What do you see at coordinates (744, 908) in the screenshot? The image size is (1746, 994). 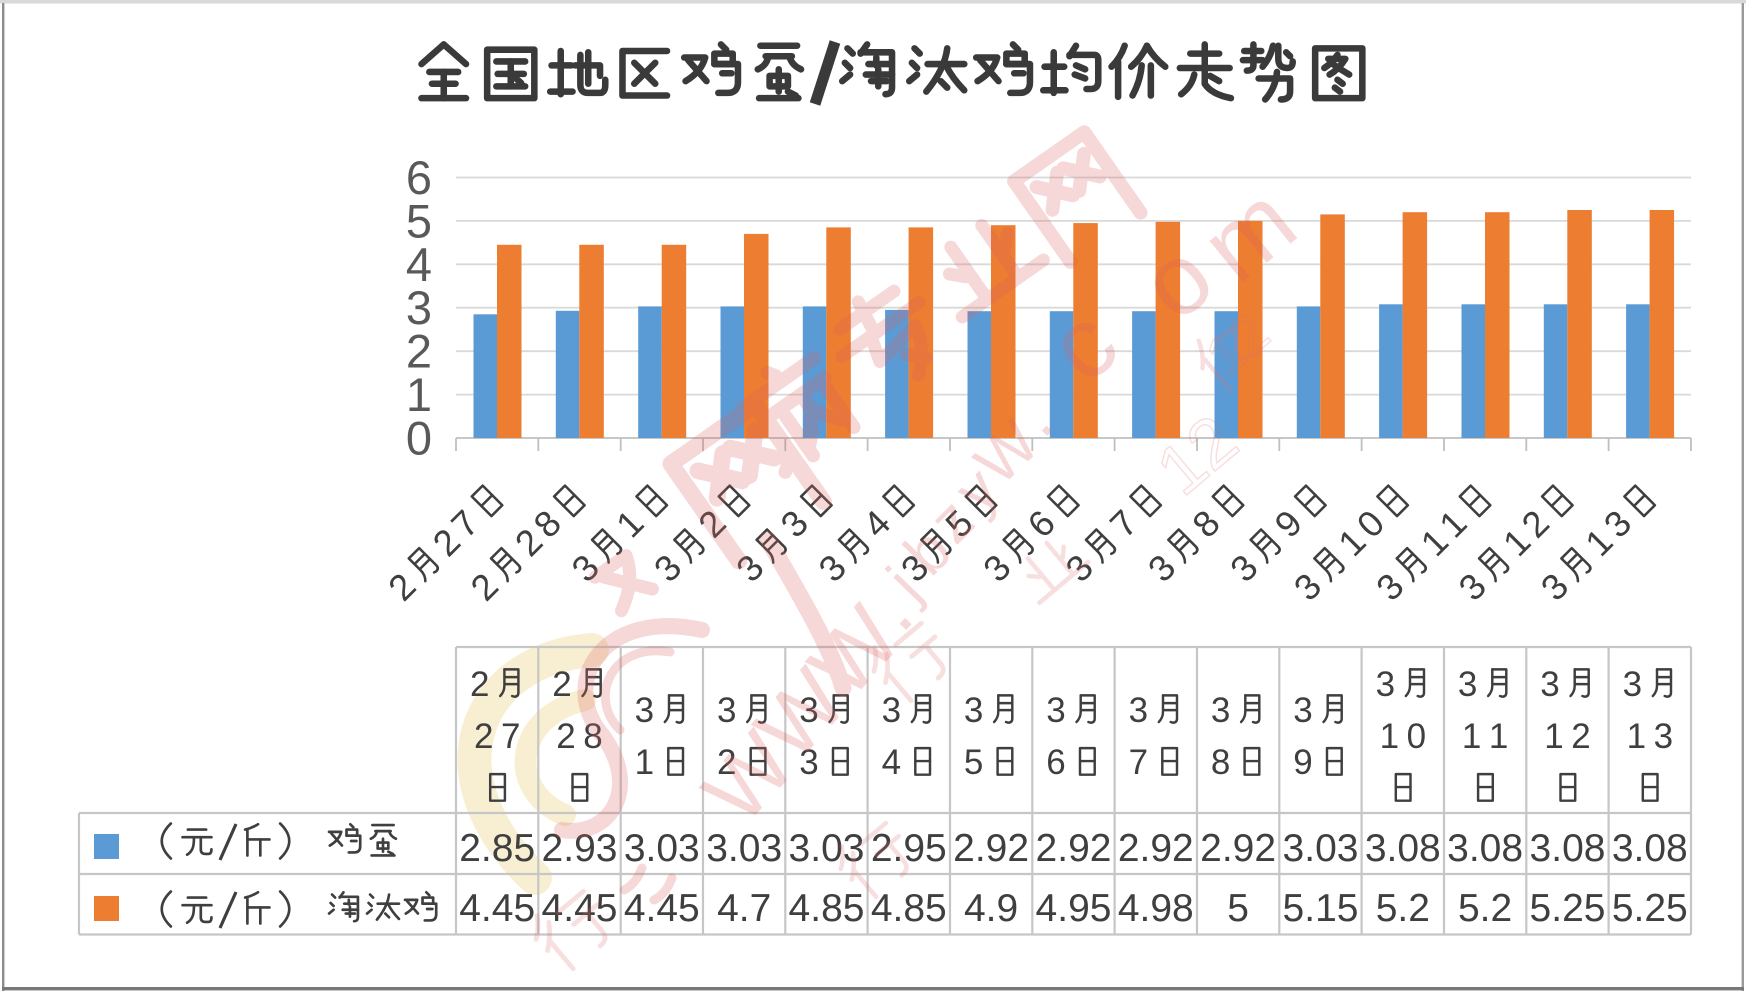 I see `svg-text: 4.7` at bounding box center [744, 908].